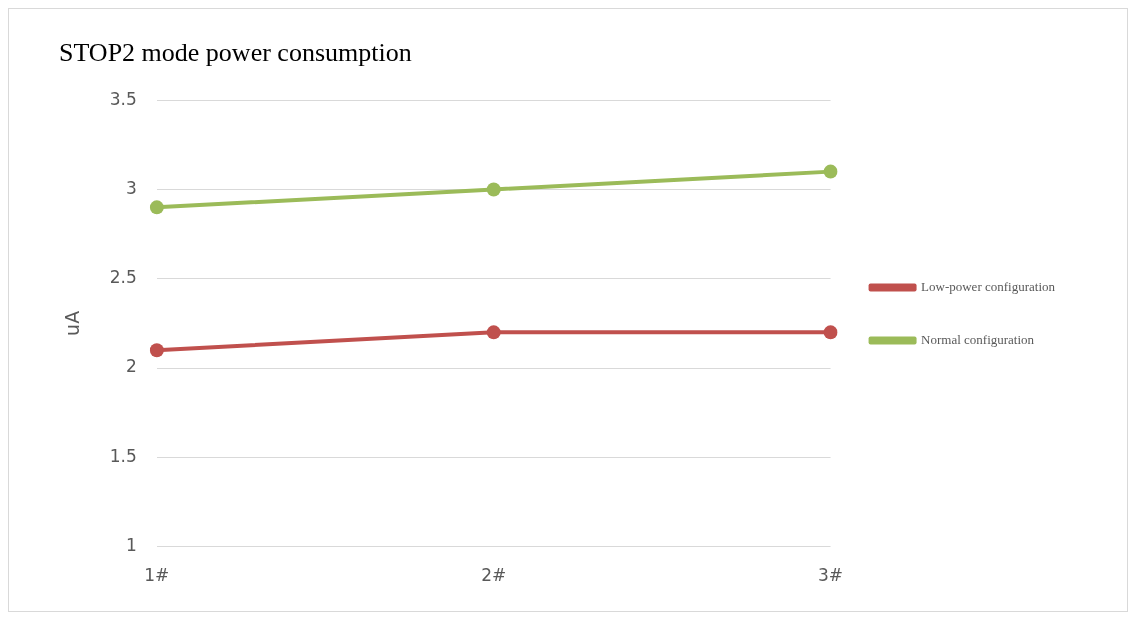 This screenshot has height=622, width=1139. Describe the element at coordinates (123, 455) in the screenshot. I see `y-tick-label: 1.5` at that location.